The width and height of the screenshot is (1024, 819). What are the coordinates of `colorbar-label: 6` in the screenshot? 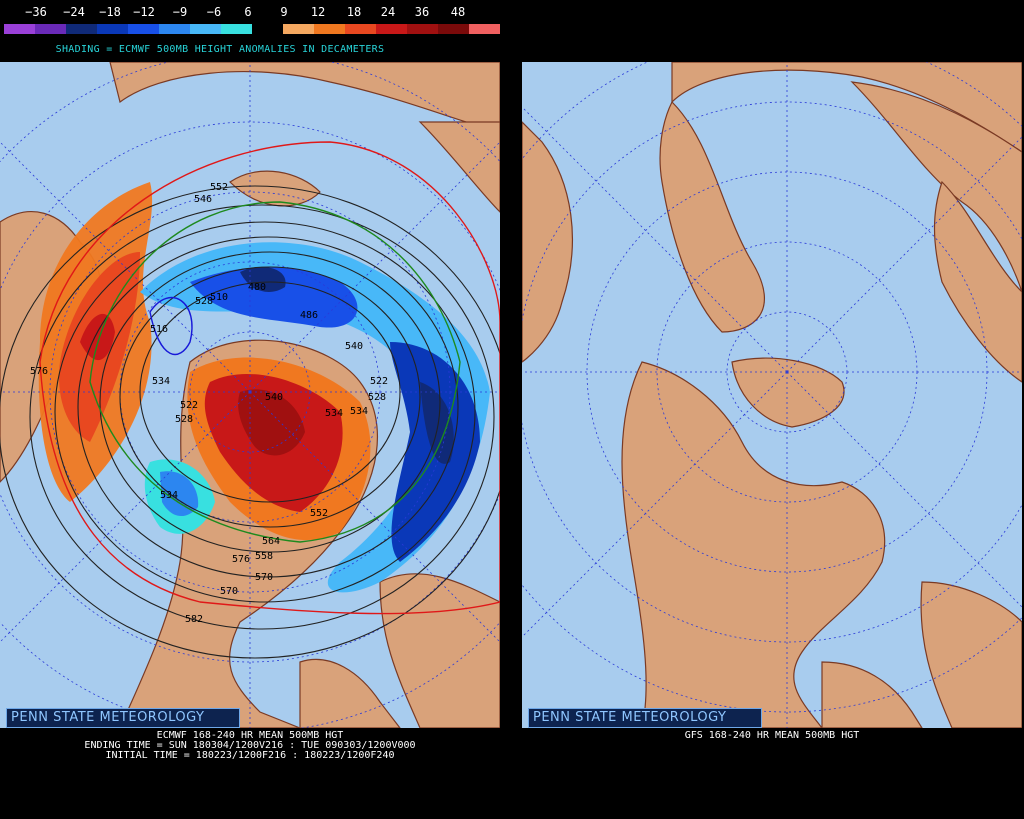 It's located at (248, 12).